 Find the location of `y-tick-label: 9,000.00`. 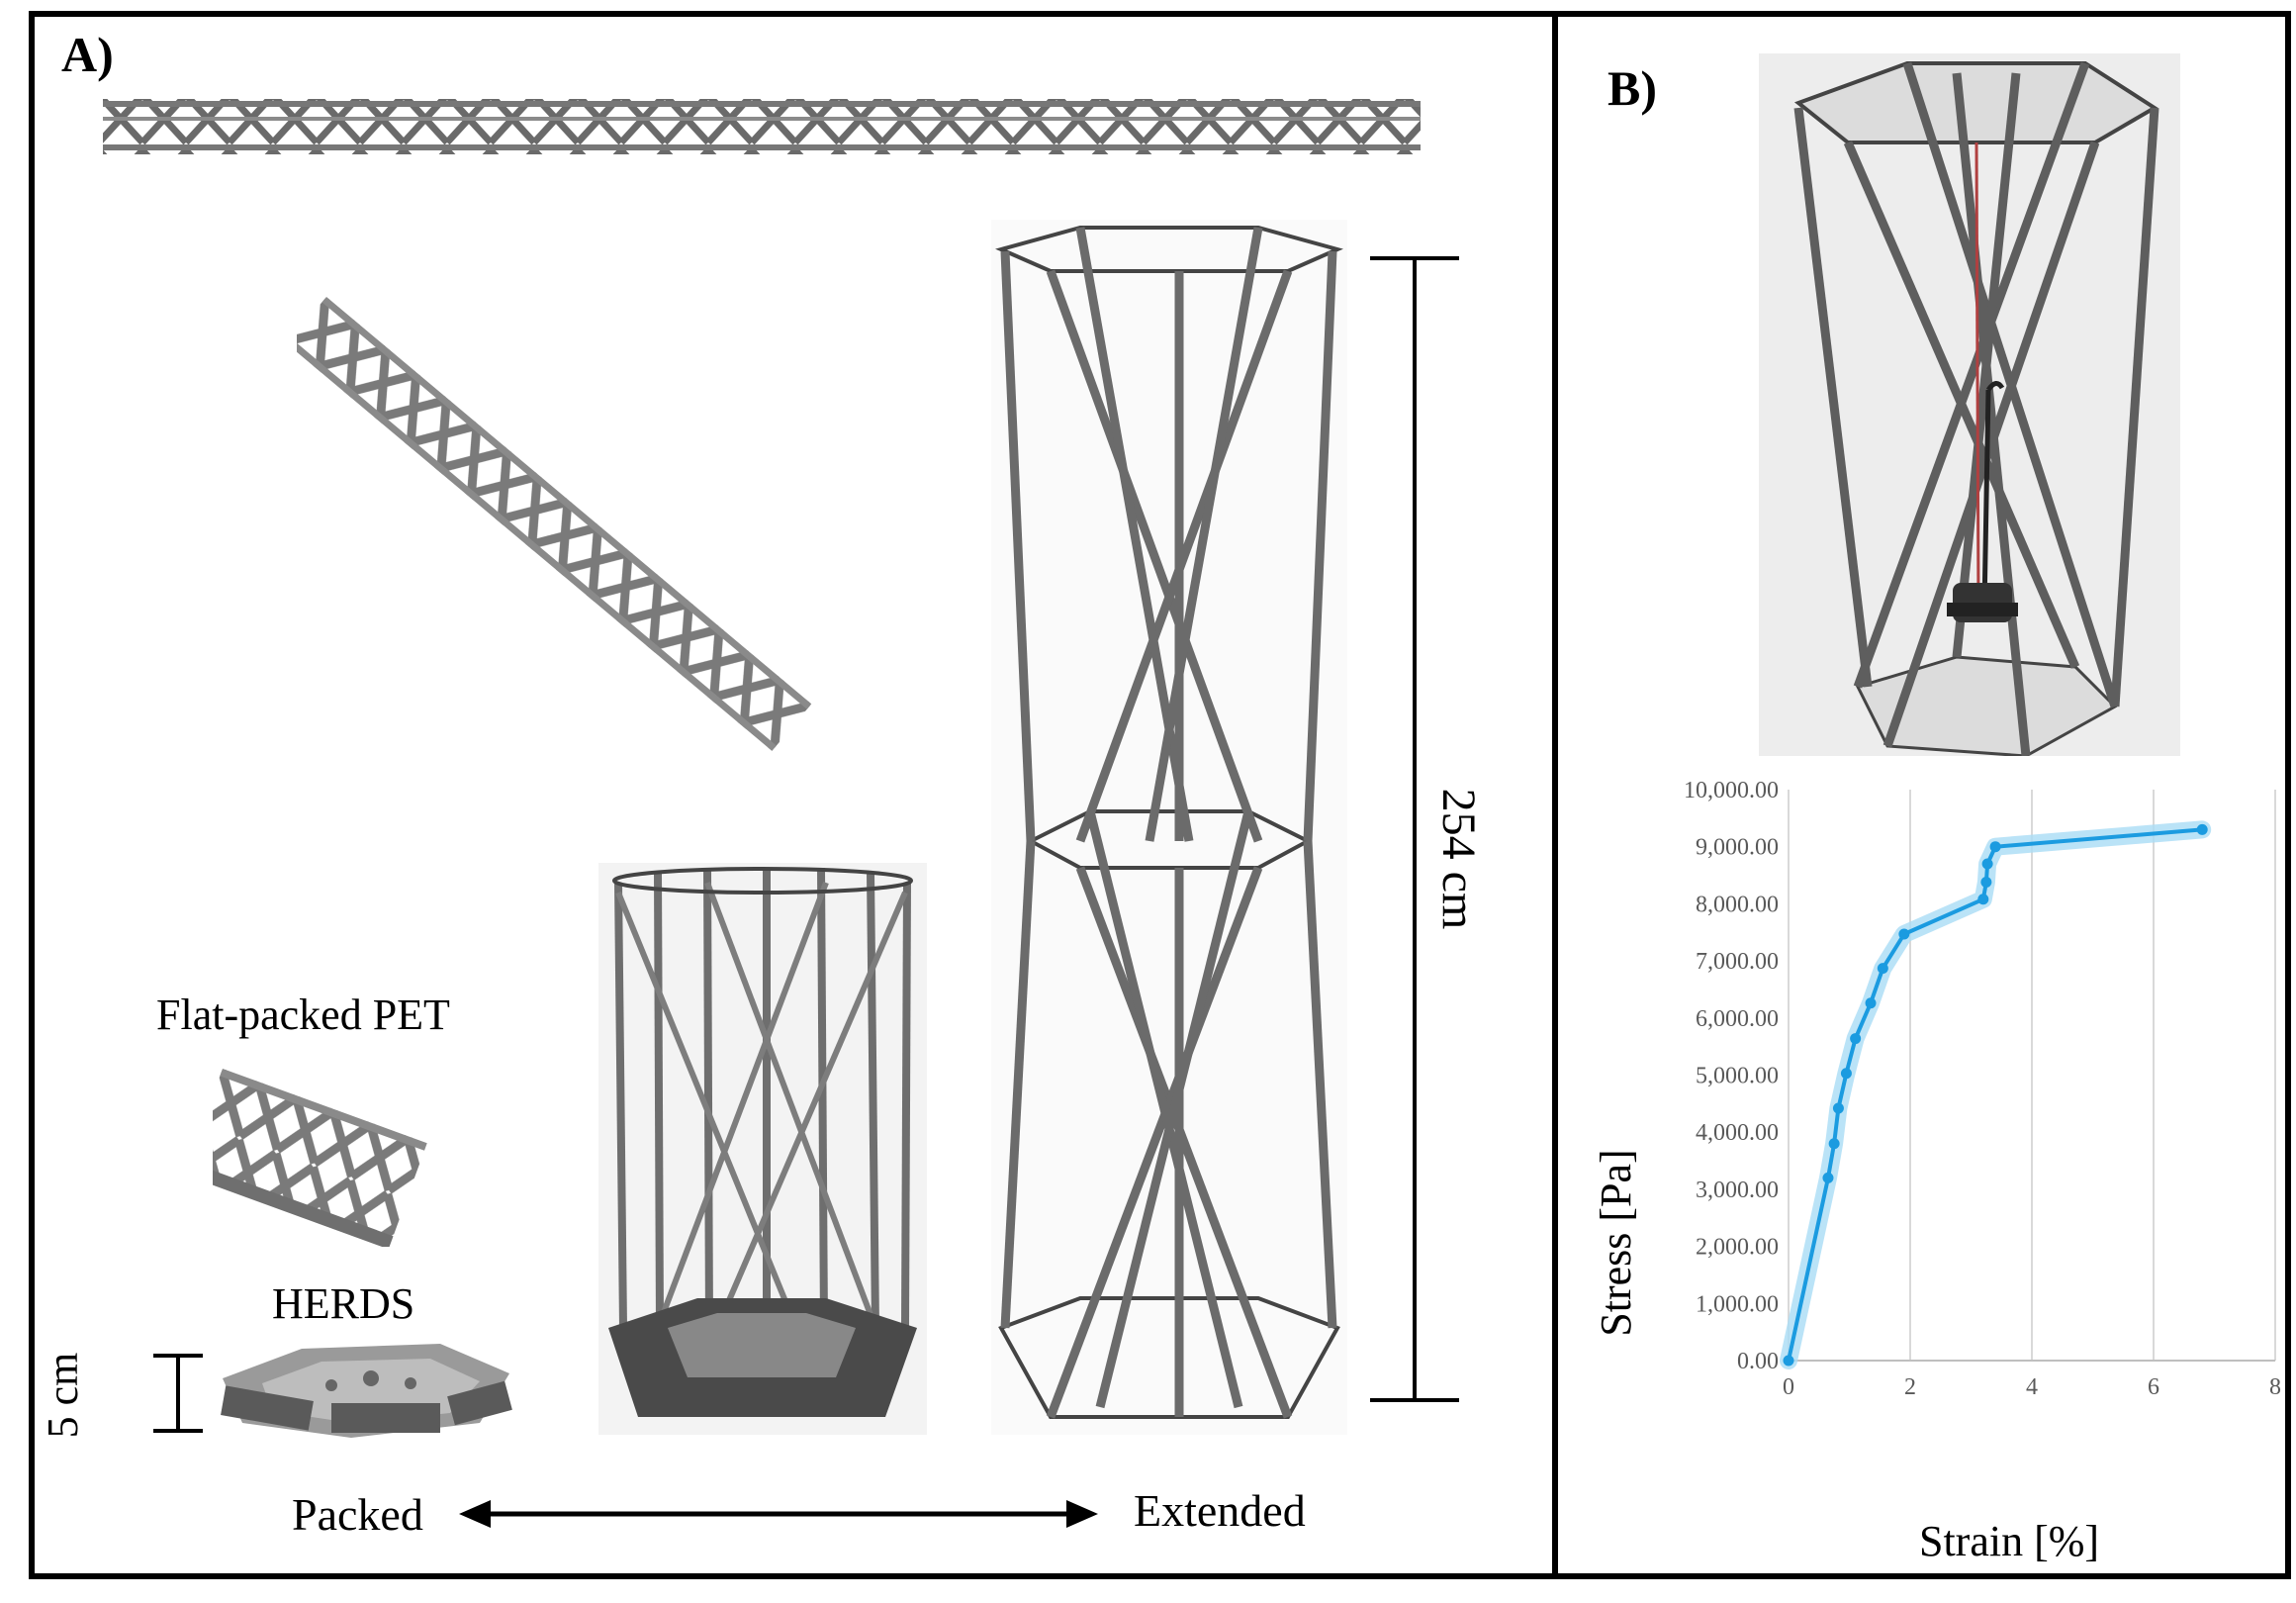

y-tick-label: 9,000.00 is located at coordinates (1737, 848).